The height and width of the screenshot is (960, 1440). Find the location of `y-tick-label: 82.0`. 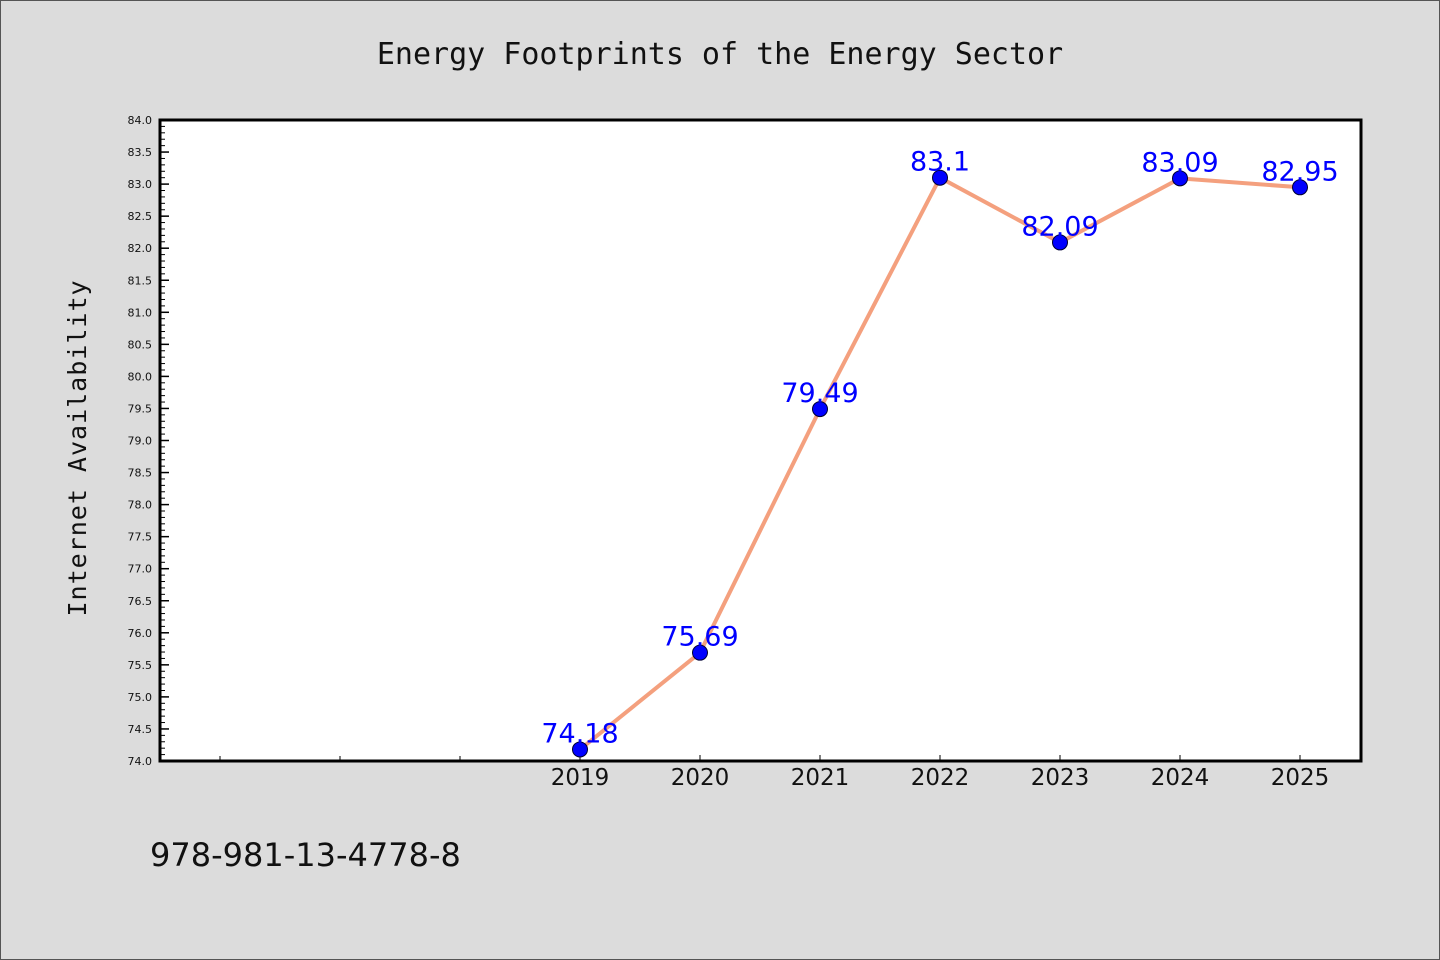

y-tick-label: 82.0 is located at coordinates (140, 248).